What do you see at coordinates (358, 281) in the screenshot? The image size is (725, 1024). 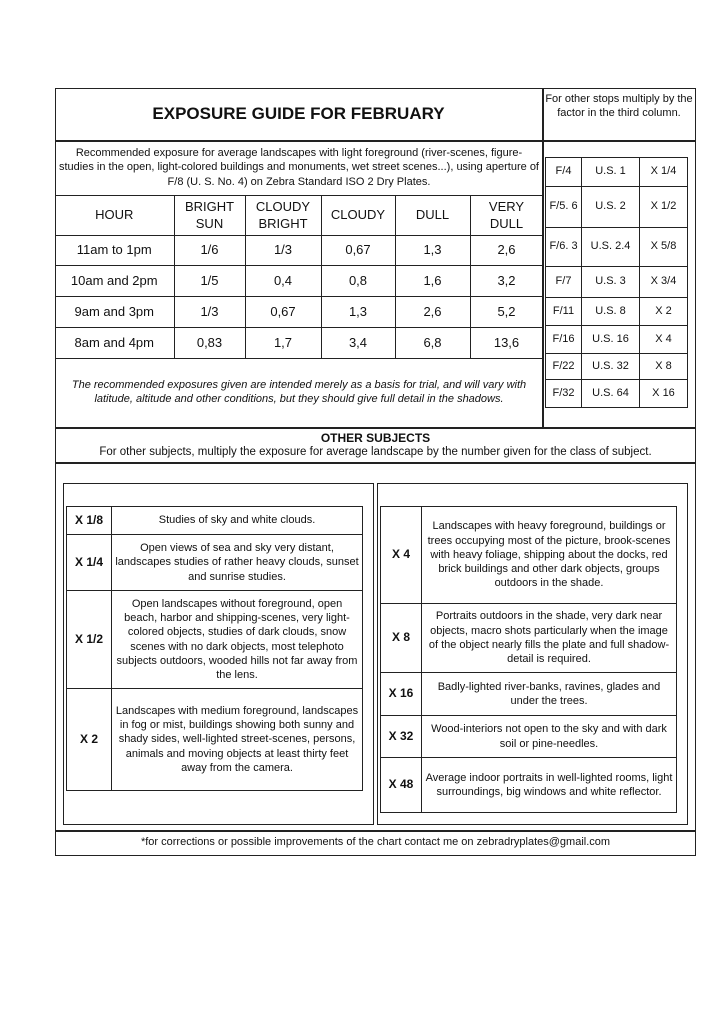 I see `value-cell: 0,8` at bounding box center [358, 281].